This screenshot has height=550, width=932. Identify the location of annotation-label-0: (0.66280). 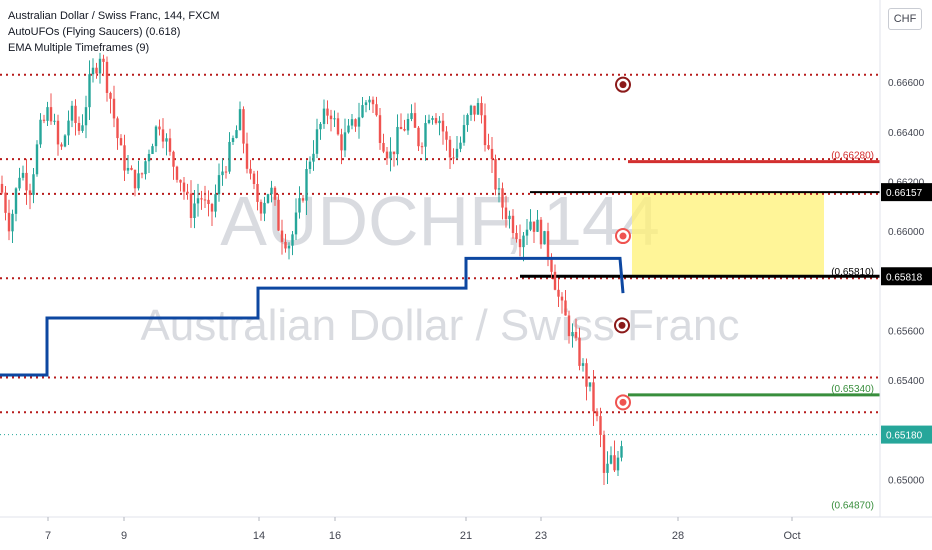
(852, 156).